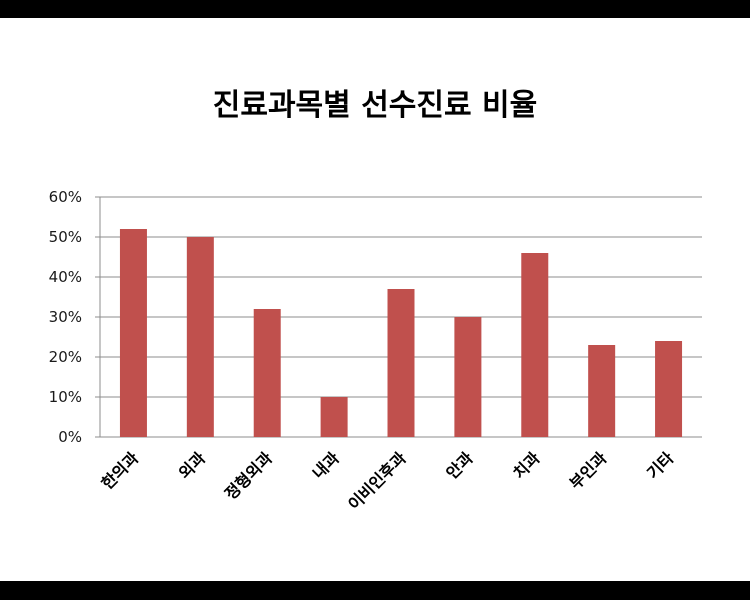  What do you see at coordinates (70, 437) in the screenshot?
I see `y-tick-label: 0%` at bounding box center [70, 437].